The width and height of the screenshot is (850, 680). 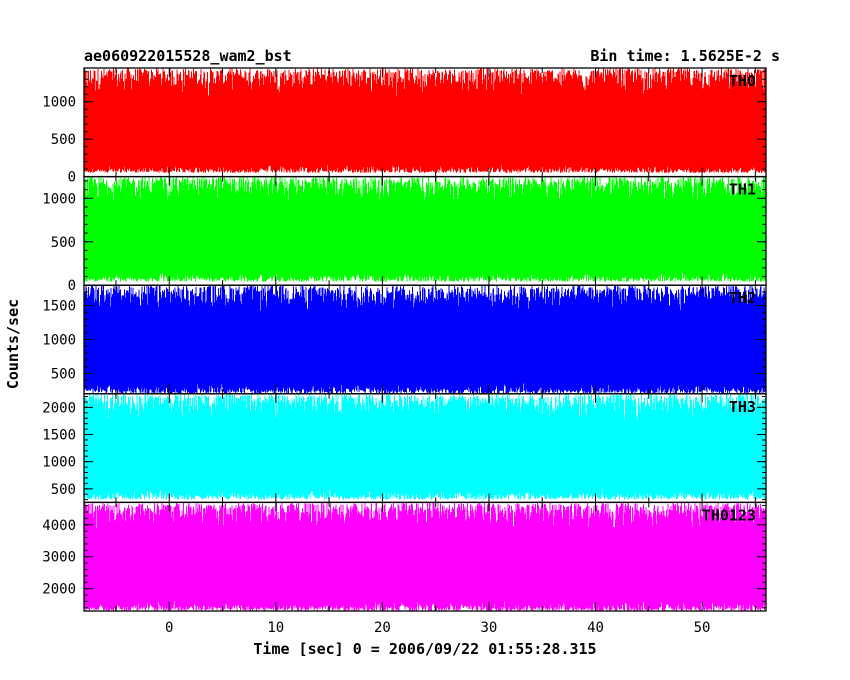 What do you see at coordinates (729, 515) in the screenshot?
I see `series-label: TH0123` at bounding box center [729, 515].